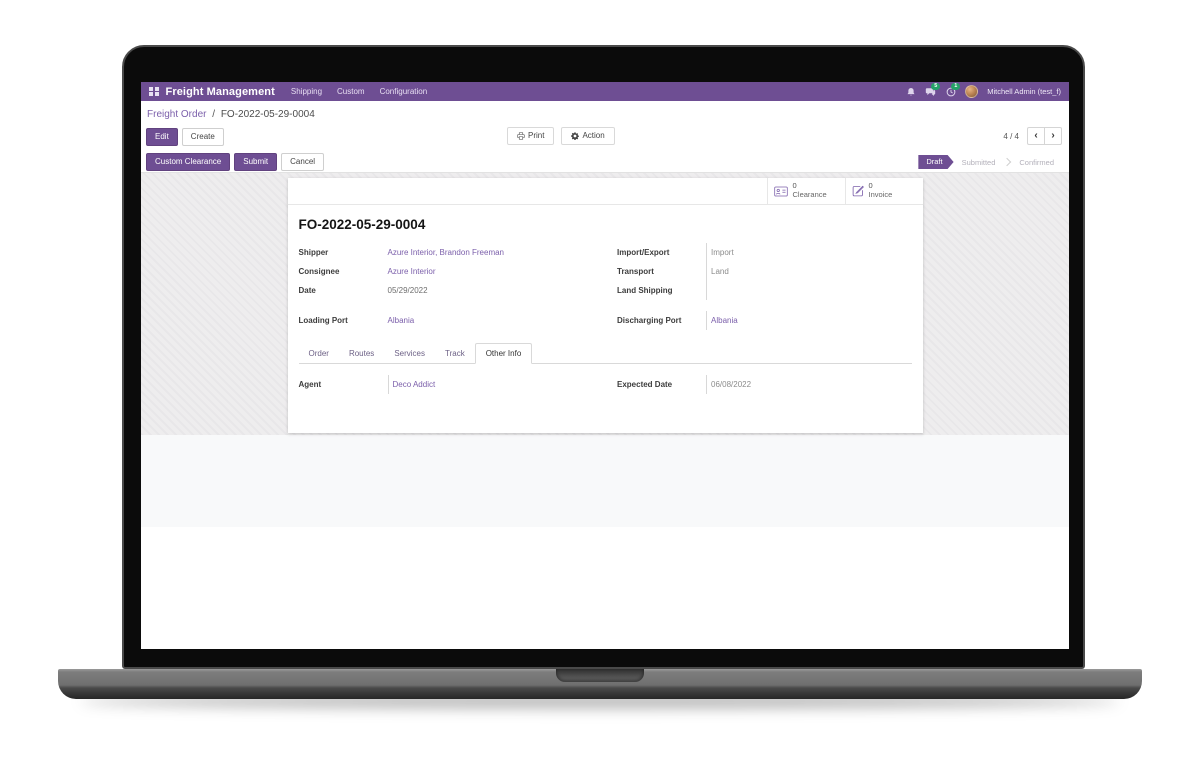  What do you see at coordinates (267, 114) in the screenshot?
I see `breadcrumb-current: FO-2022-05-29-0004` at bounding box center [267, 114].